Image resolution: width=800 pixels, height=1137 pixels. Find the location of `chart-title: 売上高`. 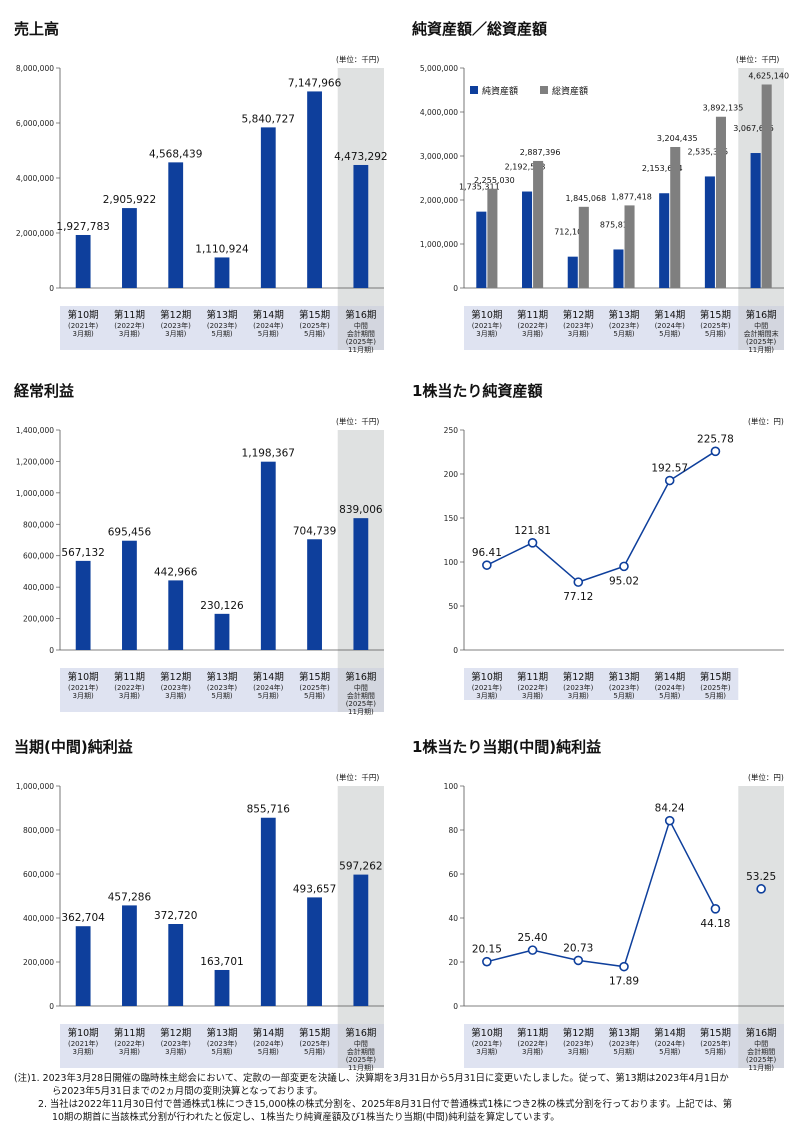

chart-title: 売上高 is located at coordinates (37, 29).